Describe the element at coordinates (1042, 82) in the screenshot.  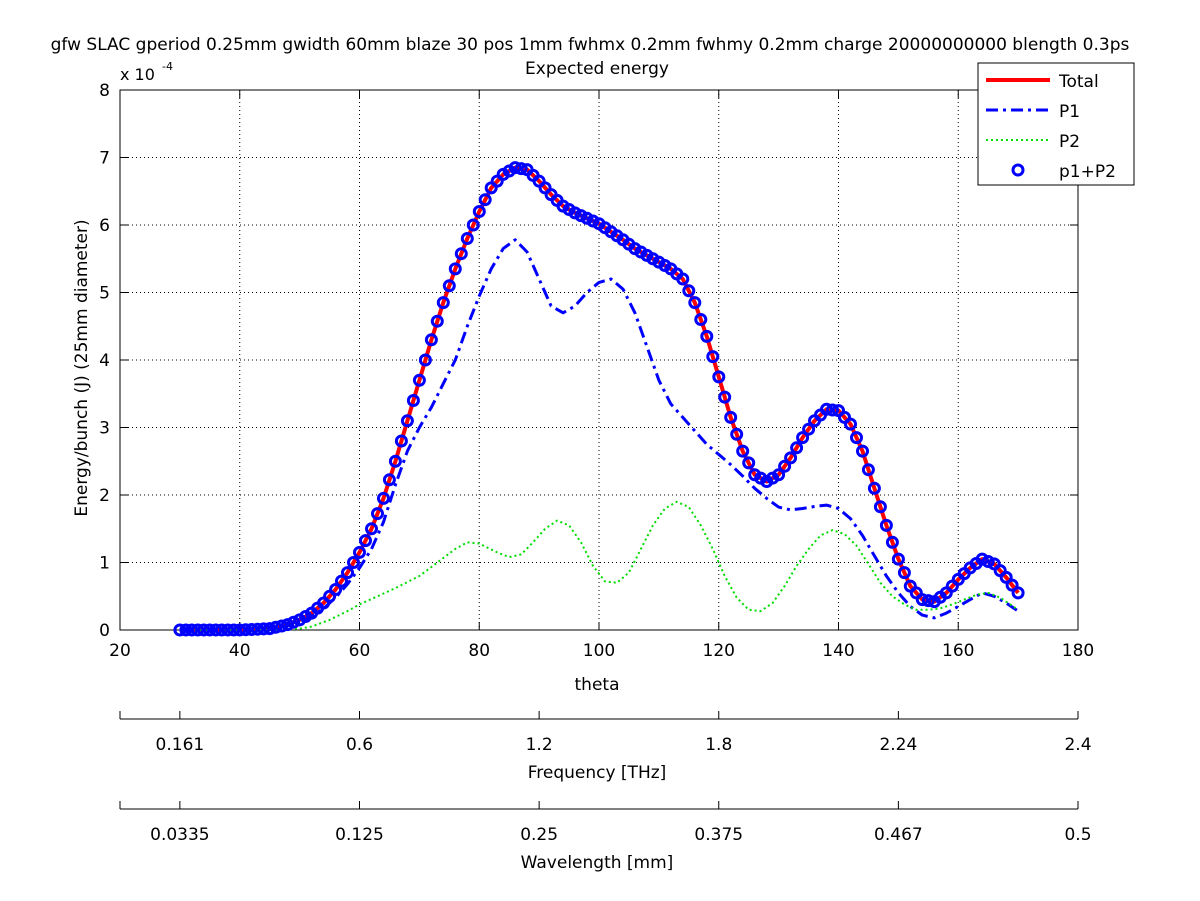
I see `legend-entry-total: Total` at that location.